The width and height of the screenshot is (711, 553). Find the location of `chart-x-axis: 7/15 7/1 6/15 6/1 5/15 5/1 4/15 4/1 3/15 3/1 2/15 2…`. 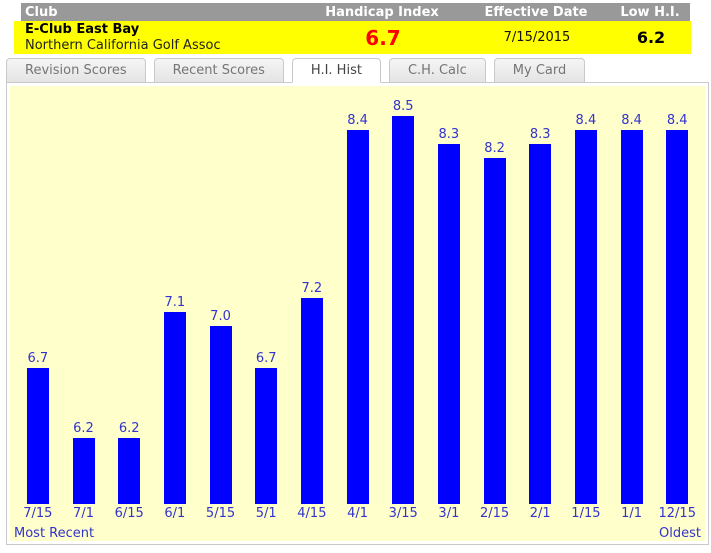

chart-x-axis: 7/15 7/1 6/15 6/1 5/15 5/1 4/15 4/1 3/15 3/1 2/15 2… is located at coordinates (357, 513).